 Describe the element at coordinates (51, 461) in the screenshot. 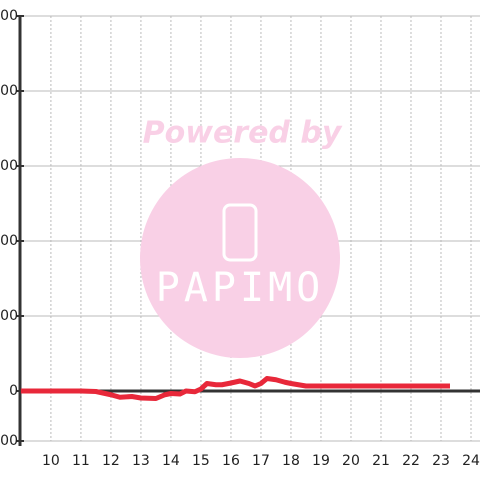

I see `x-tick-label: 10` at that location.